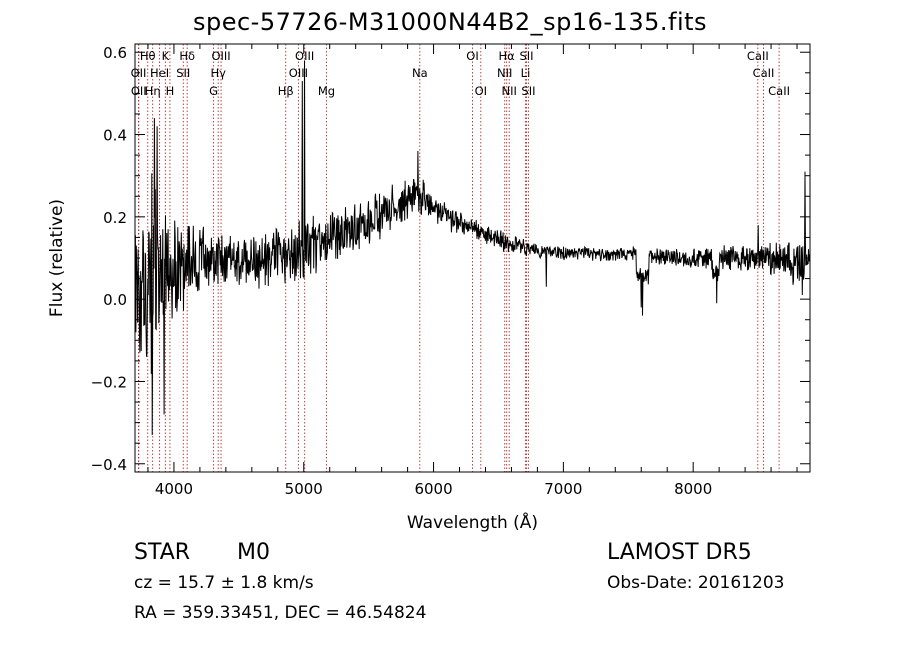 This screenshot has width=900, height=649. What do you see at coordinates (526, 56) in the screenshot?
I see `line-label-22: SII` at bounding box center [526, 56].